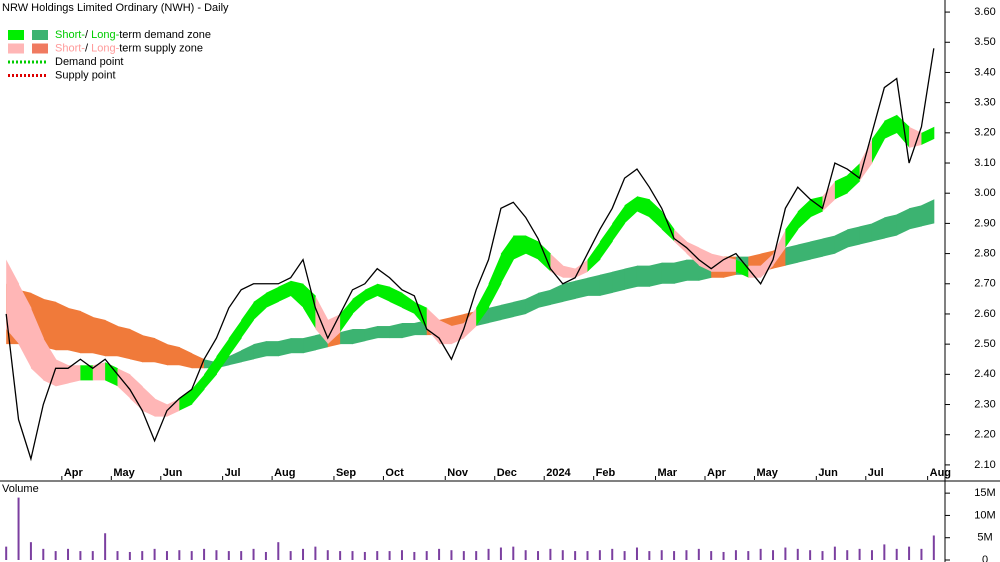 The height and width of the screenshot is (562, 1000). I want to click on y-tick-label: 0, so click(985, 558).